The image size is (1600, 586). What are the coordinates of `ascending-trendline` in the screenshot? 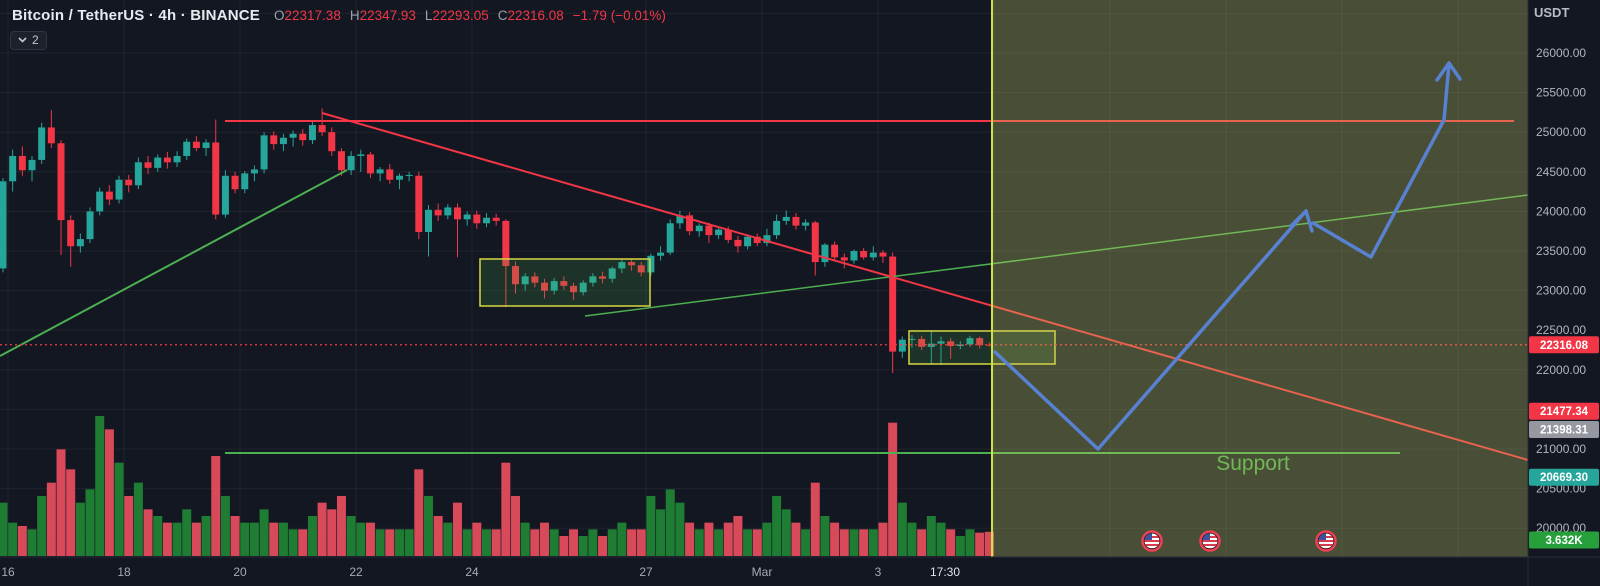 It's located at (174, 263).